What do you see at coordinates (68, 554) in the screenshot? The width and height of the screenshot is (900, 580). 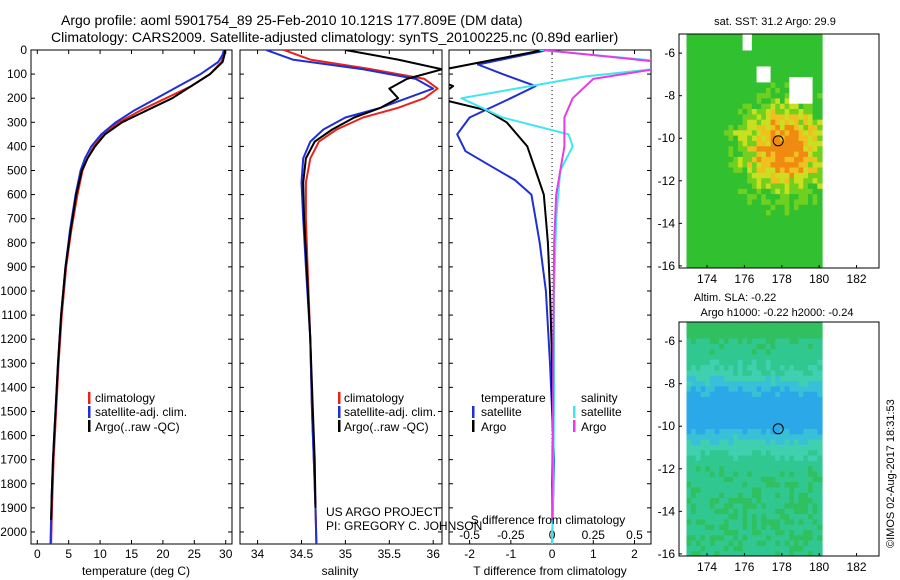 I see `x-tick-label: 5` at bounding box center [68, 554].